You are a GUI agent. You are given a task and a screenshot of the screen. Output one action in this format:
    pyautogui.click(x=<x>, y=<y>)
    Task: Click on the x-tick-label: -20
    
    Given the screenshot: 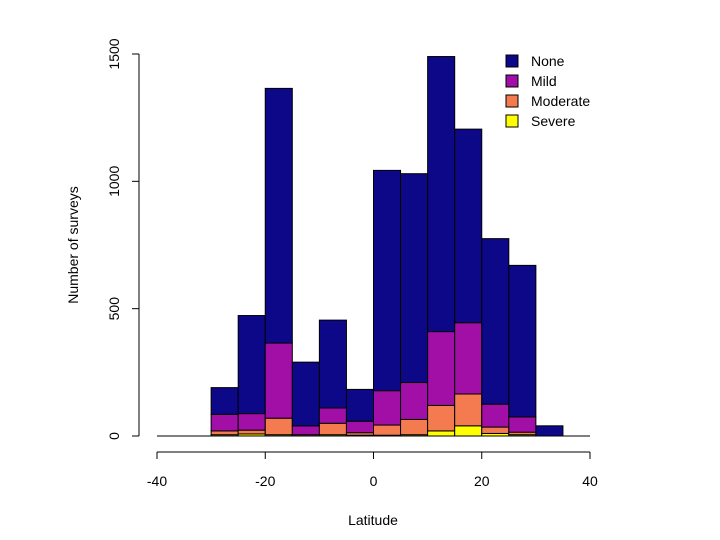 What is the action you would take?
    pyautogui.click(x=265, y=481)
    